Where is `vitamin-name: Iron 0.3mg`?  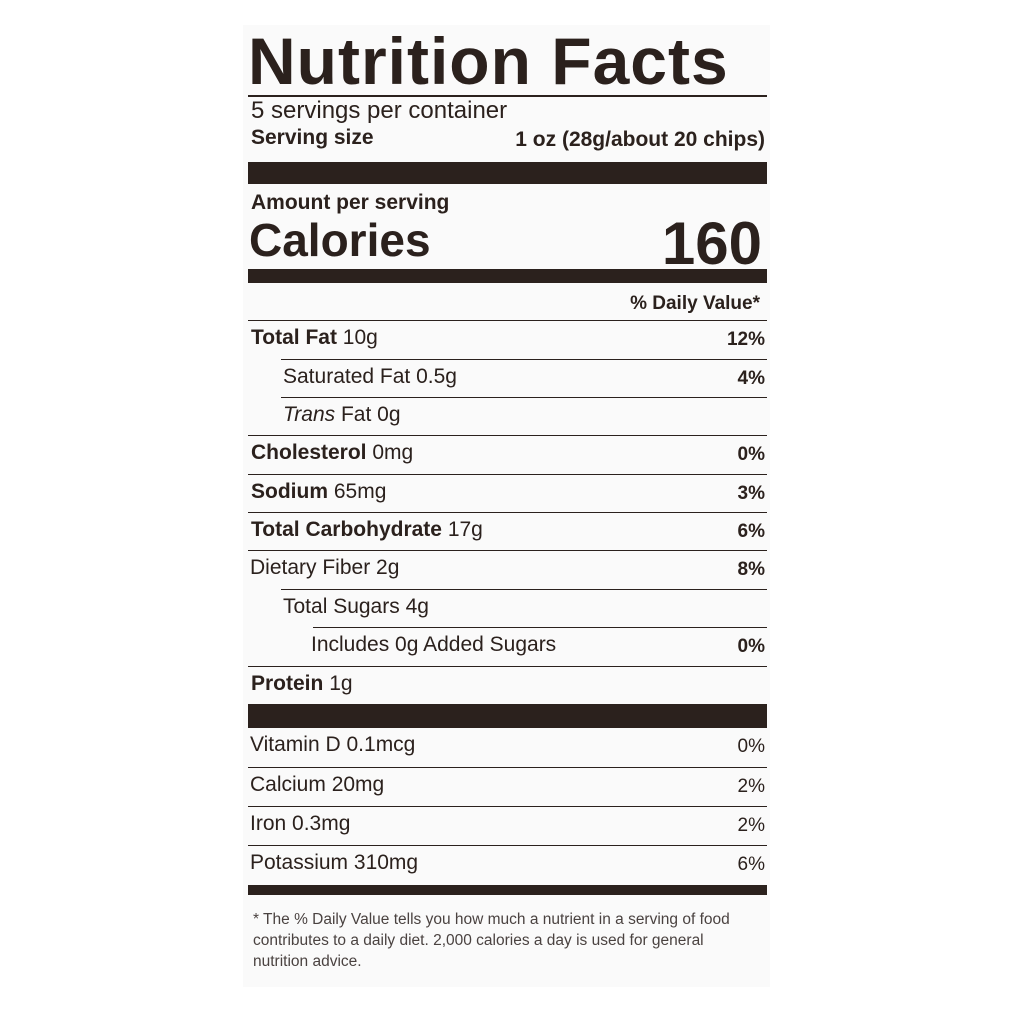 vitamin-name: Iron 0.3mg is located at coordinates (300, 823).